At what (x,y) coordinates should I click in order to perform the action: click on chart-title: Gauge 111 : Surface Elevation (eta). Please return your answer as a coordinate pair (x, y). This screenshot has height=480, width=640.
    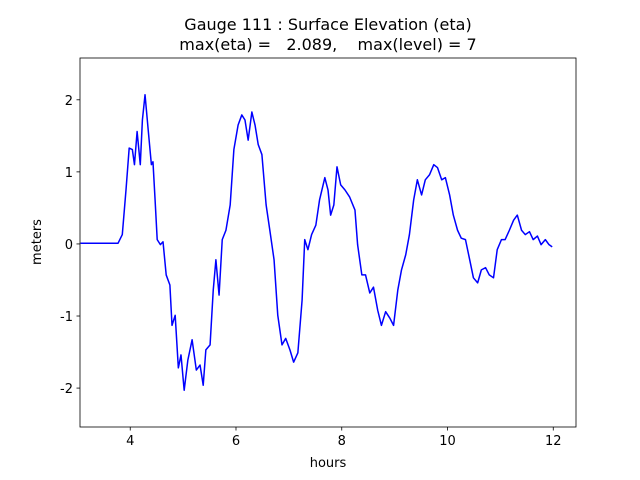
    Looking at the image, I should click on (327, 24).